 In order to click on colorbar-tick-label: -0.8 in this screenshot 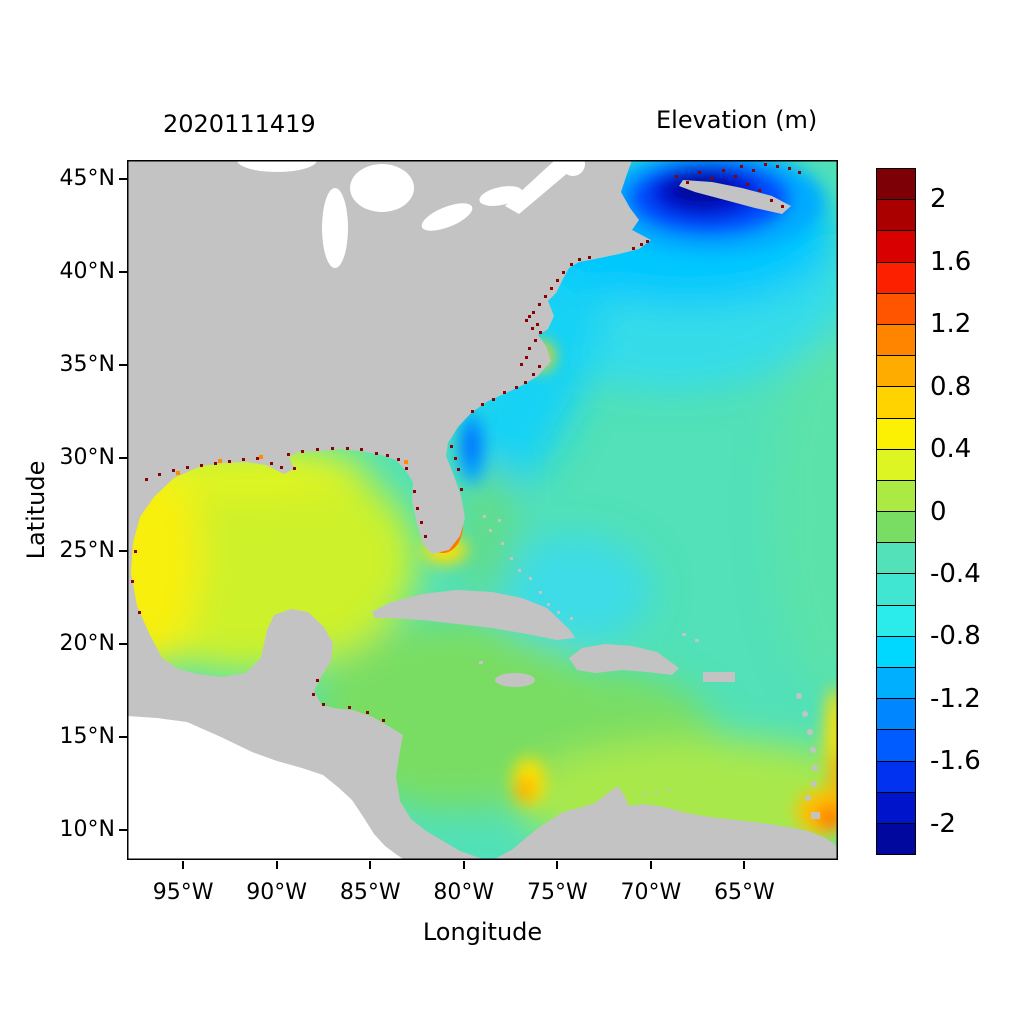, I will do `click(955, 636)`.